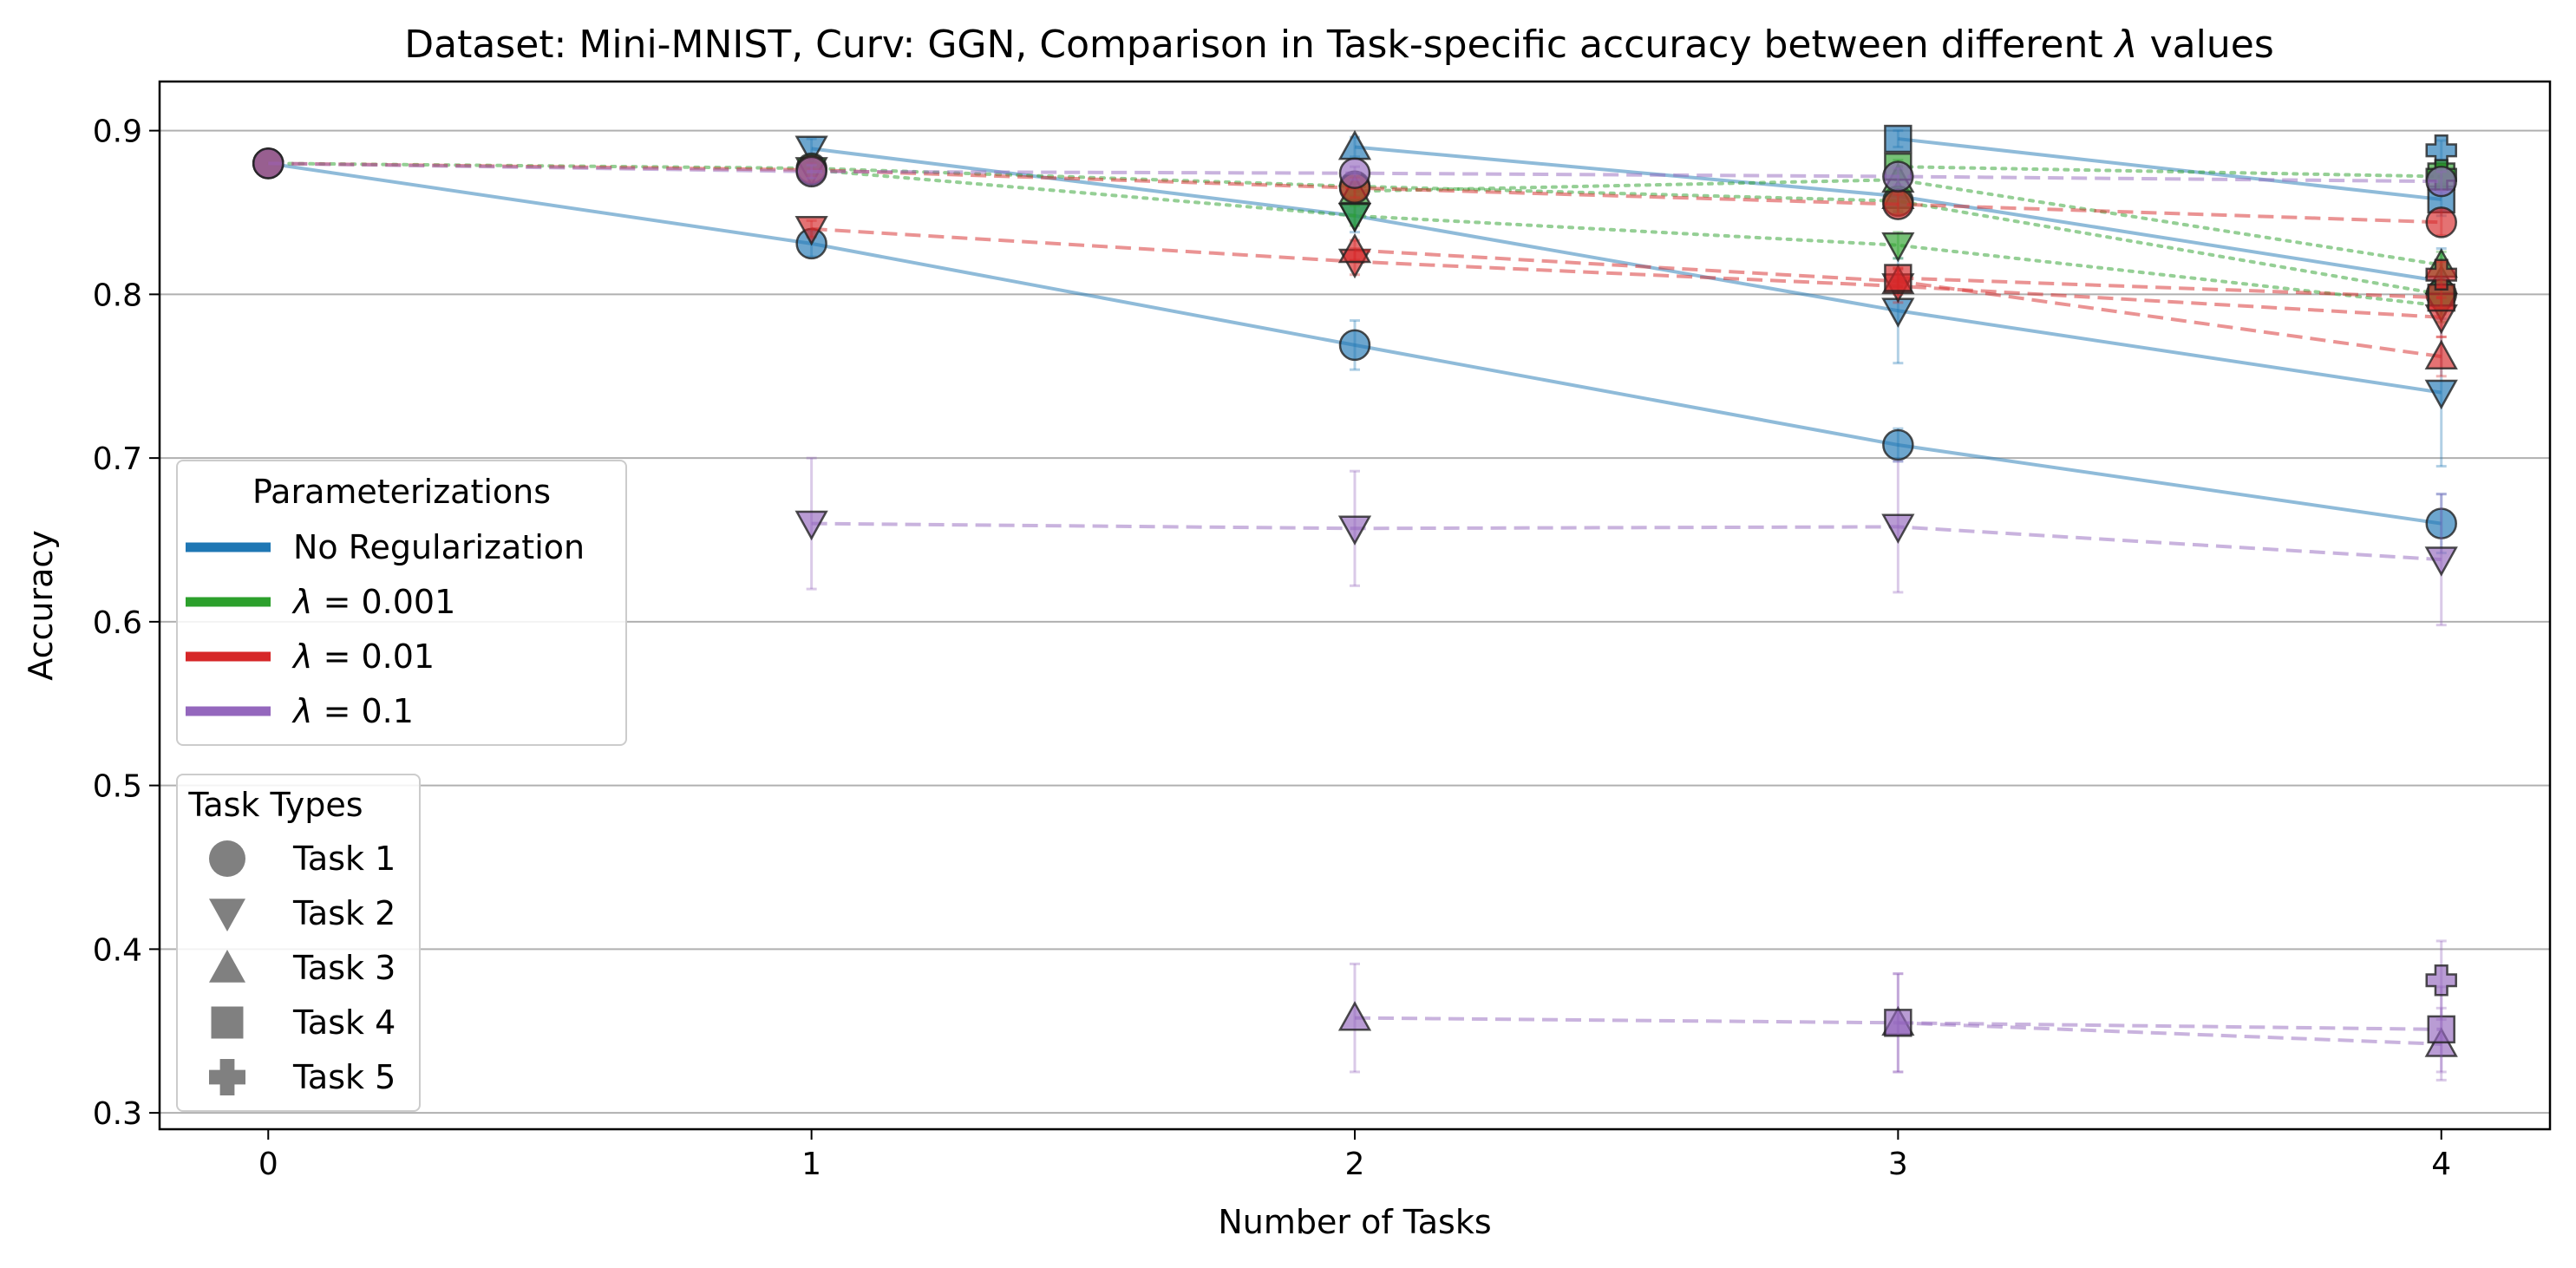 This screenshot has width=2576, height=1268. I want to click on legend-marker-triangle-up, so click(227, 966).